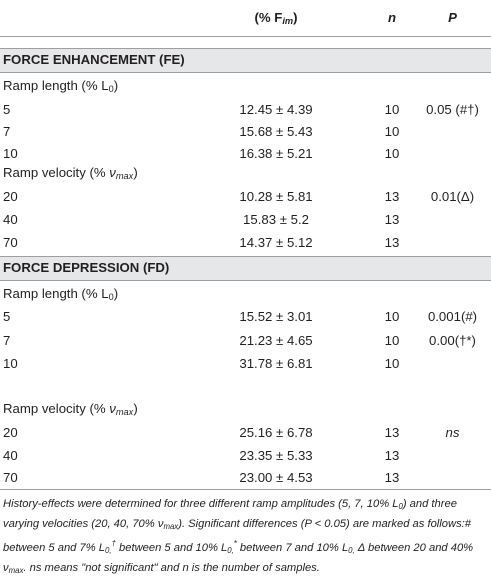  Describe the element at coordinates (276, 219) in the screenshot. I see `row-value: 15.83 ± 5.2` at that location.